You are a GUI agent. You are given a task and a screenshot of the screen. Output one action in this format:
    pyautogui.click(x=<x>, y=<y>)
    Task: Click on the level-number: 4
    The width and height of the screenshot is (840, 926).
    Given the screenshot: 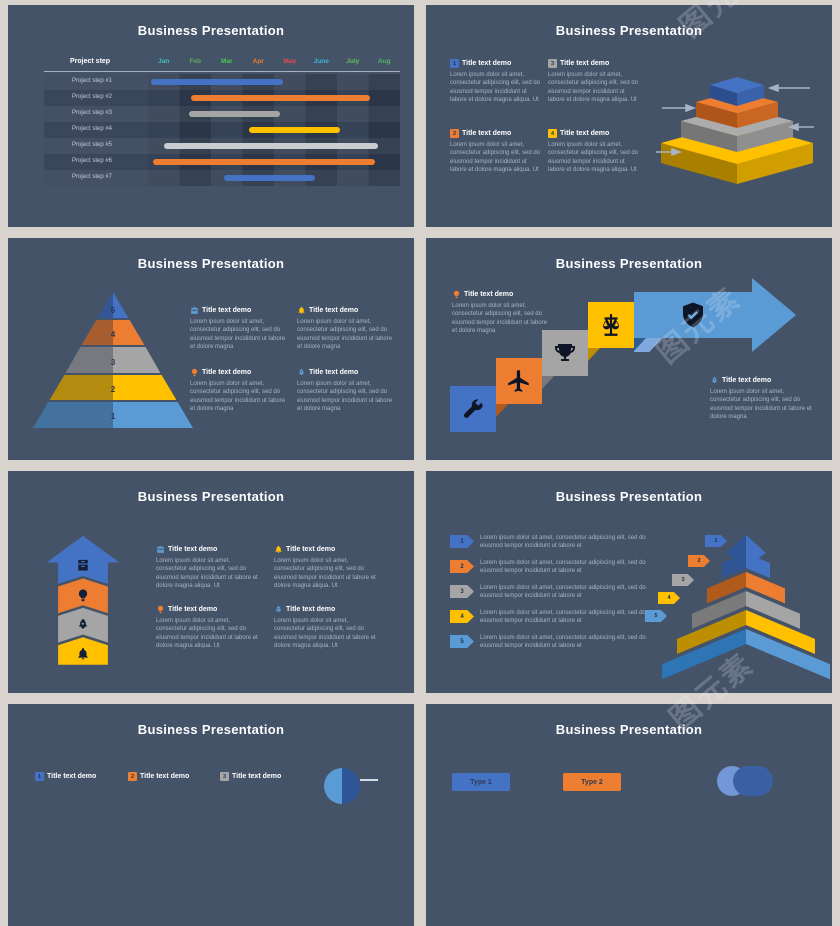 What is the action you would take?
    pyautogui.click(x=113, y=334)
    